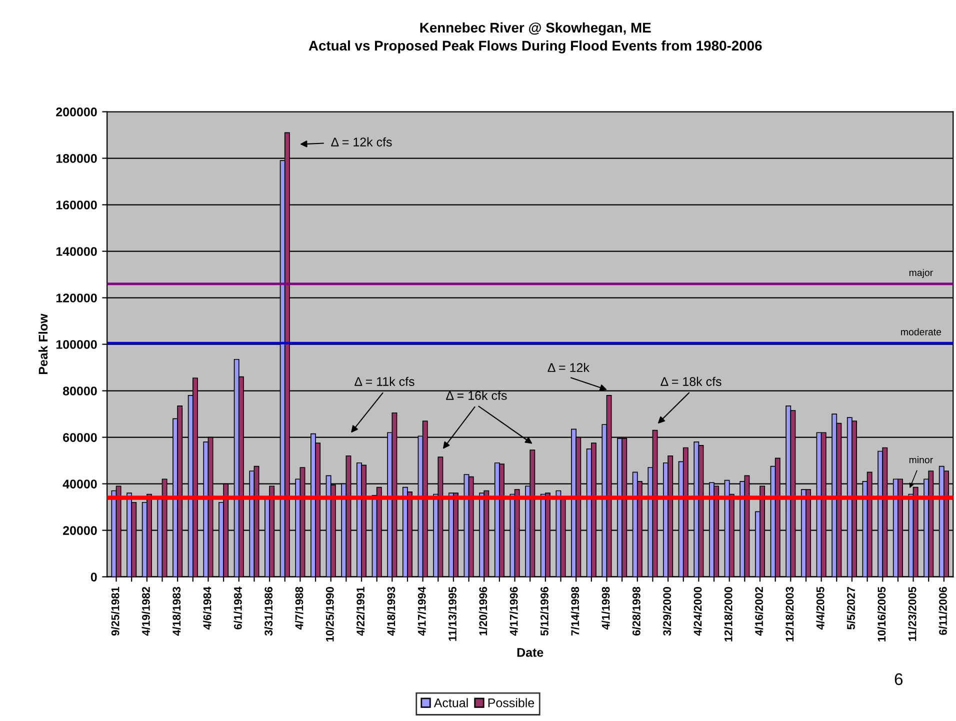 The height and width of the screenshot is (721, 956). What do you see at coordinates (728, 614) in the screenshot?
I see `x-tick-label: 12/18/2000` at bounding box center [728, 614].